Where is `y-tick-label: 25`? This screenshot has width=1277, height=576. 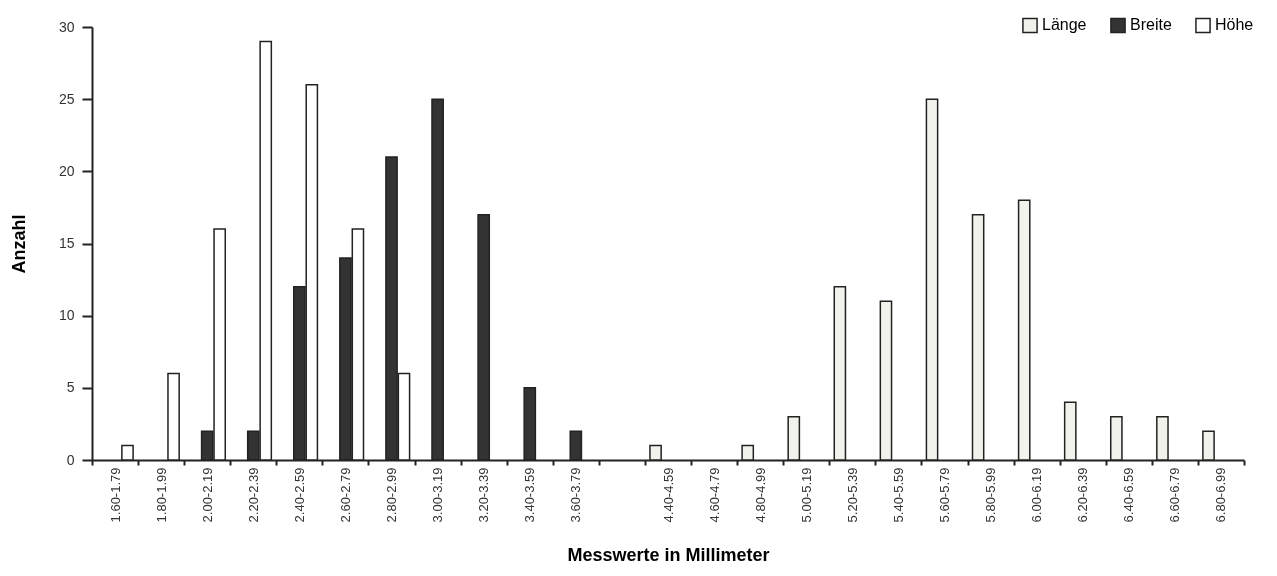
y-tick-label: 25 is located at coordinates (66, 98).